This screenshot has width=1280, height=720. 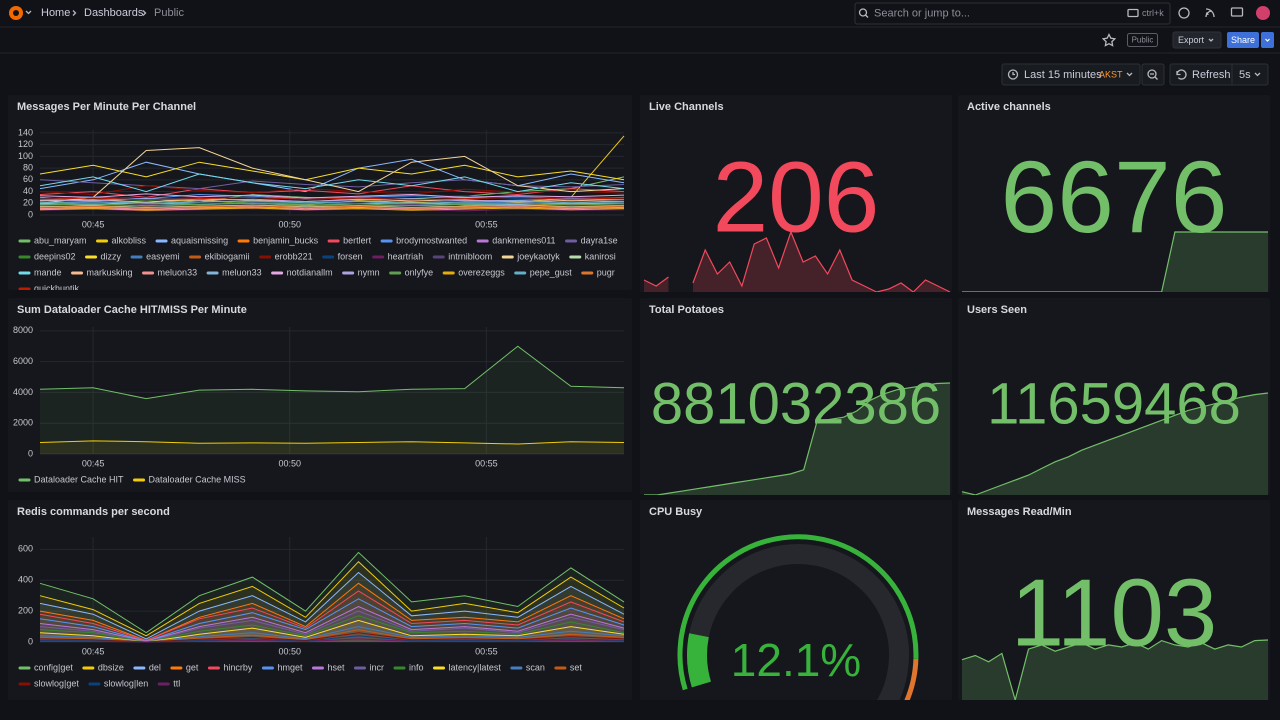 I want to click on help-icon, so click(x=1184, y=13).